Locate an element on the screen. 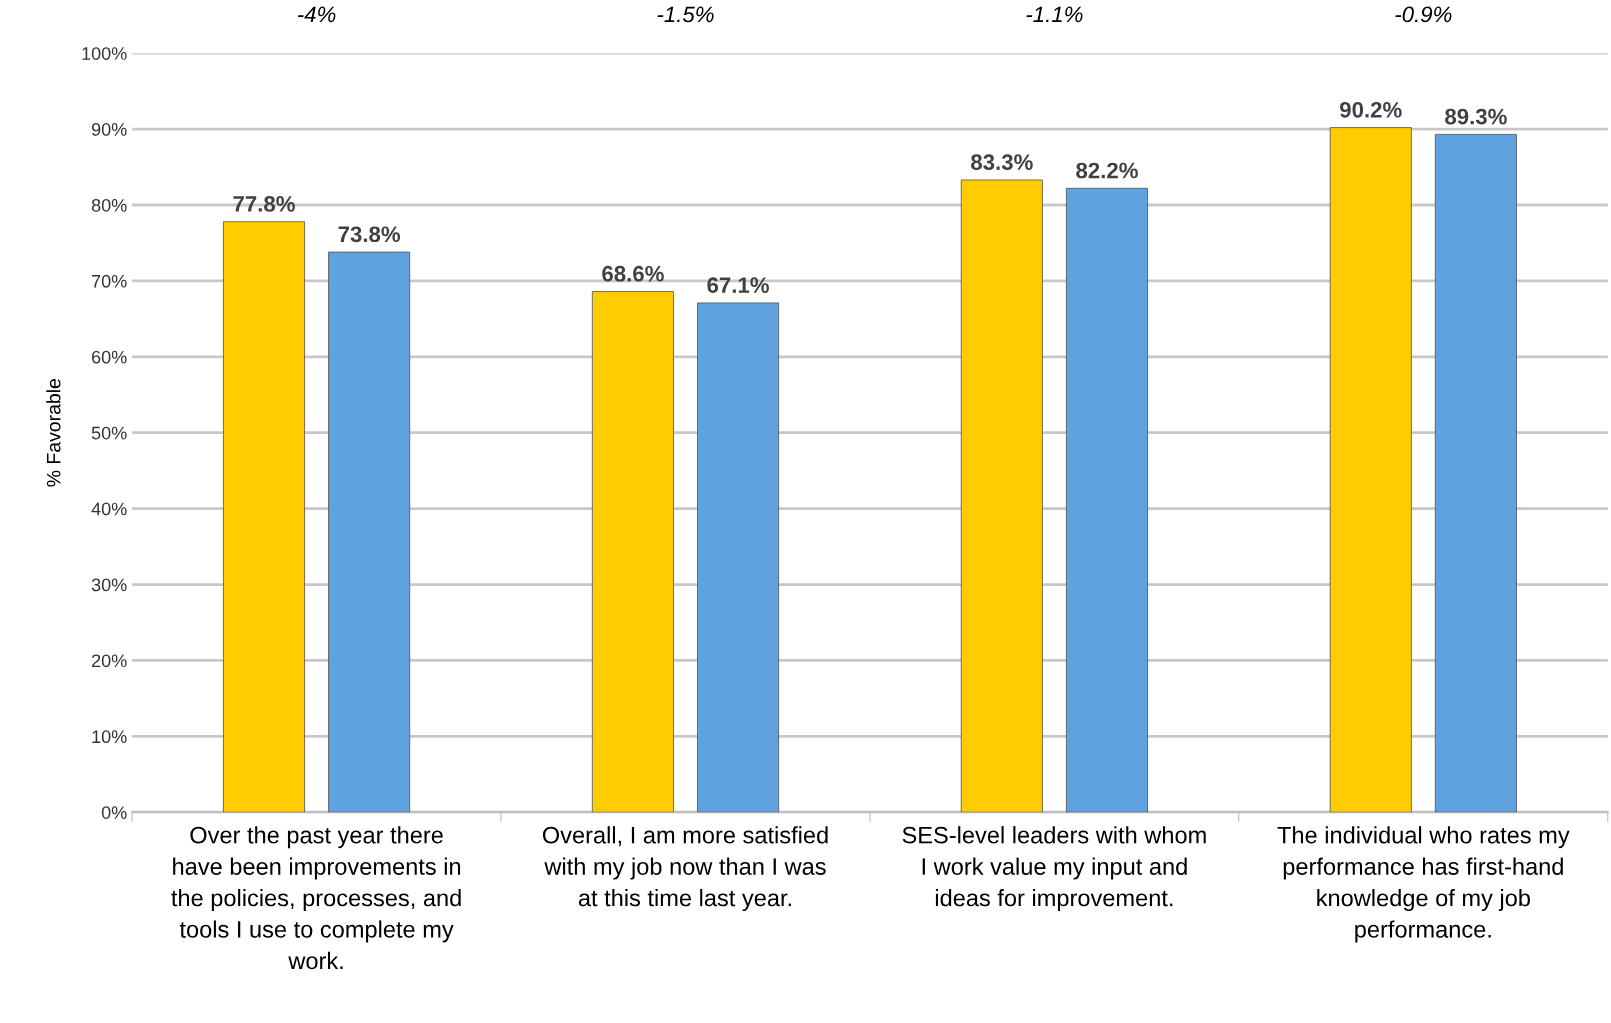 The width and height of the screenshot is (1611, 1023). x-tick-label: Overall, I am more satisfied with my job now than I was at this time last year. is located at coordinates (685, 868).